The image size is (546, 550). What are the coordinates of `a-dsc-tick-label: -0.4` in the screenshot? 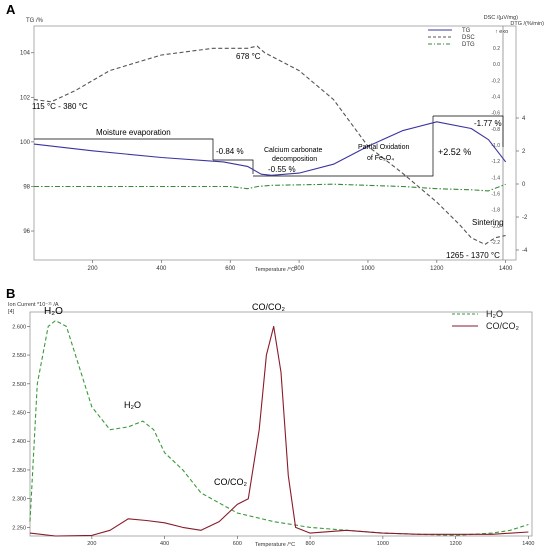 It's located at (495, 98).